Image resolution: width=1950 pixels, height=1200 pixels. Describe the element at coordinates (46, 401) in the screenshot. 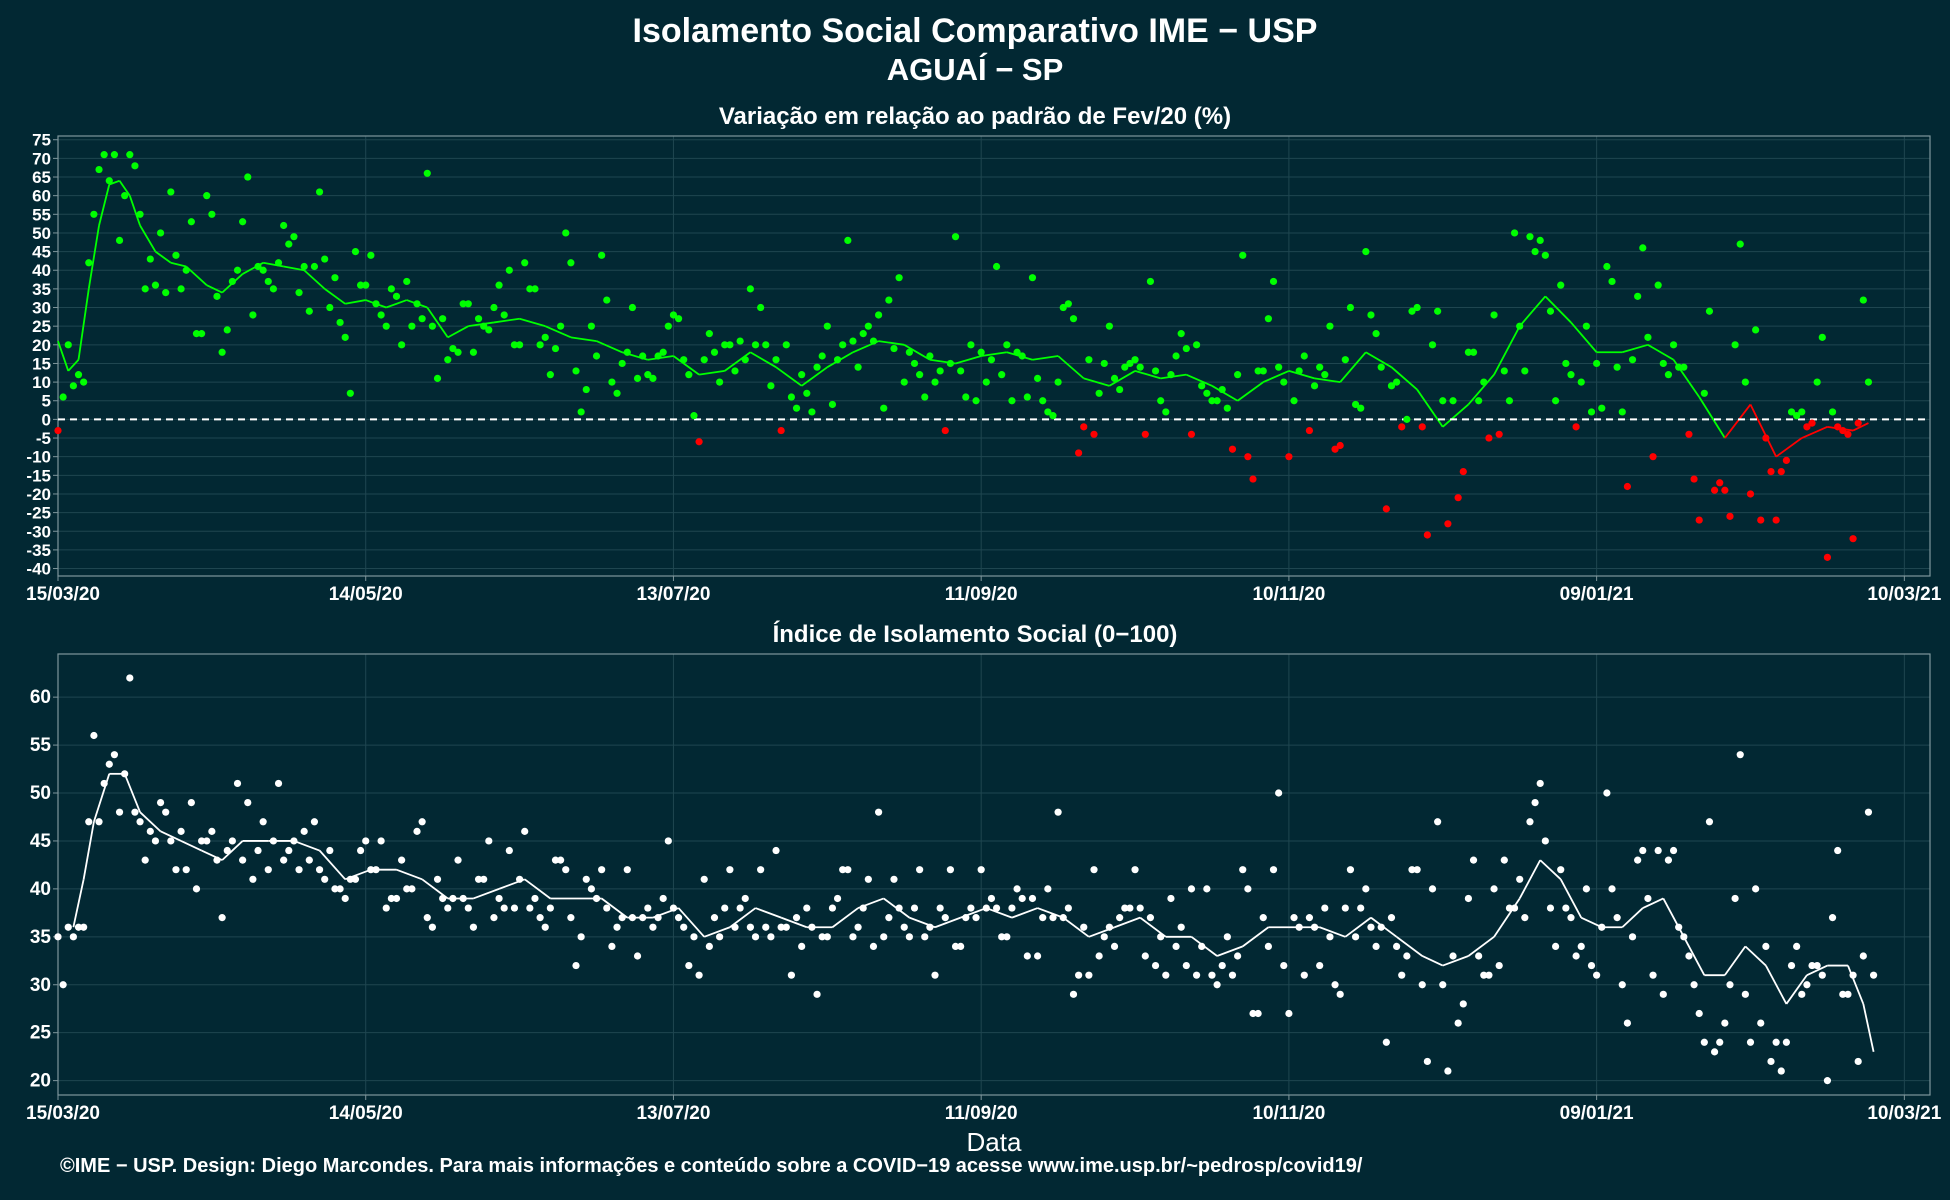

I see `y-tick-label: 5` at that location.